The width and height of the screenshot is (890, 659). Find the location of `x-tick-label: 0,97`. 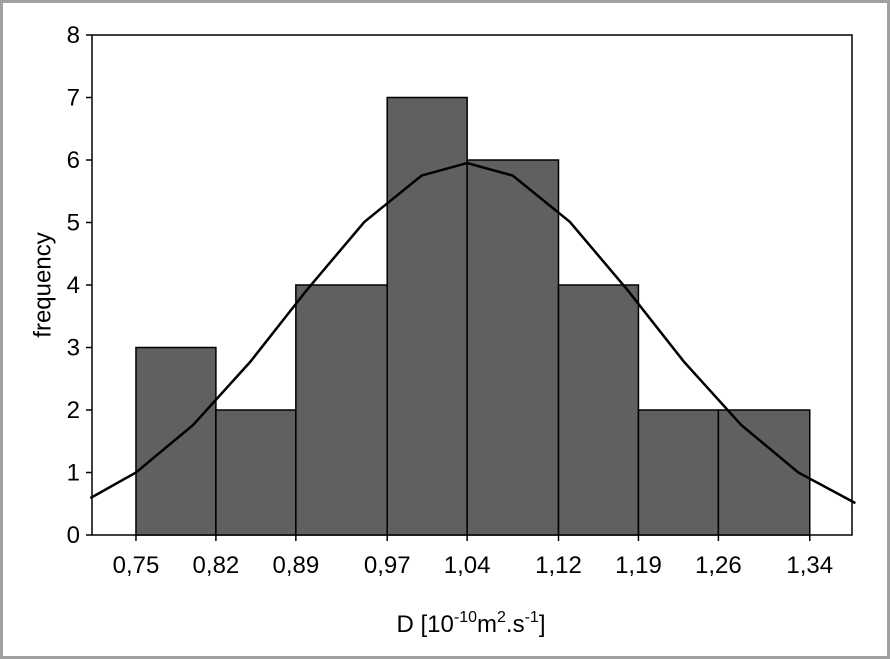

x-tick-label: 0,97 is located at coordinates (387, 565).